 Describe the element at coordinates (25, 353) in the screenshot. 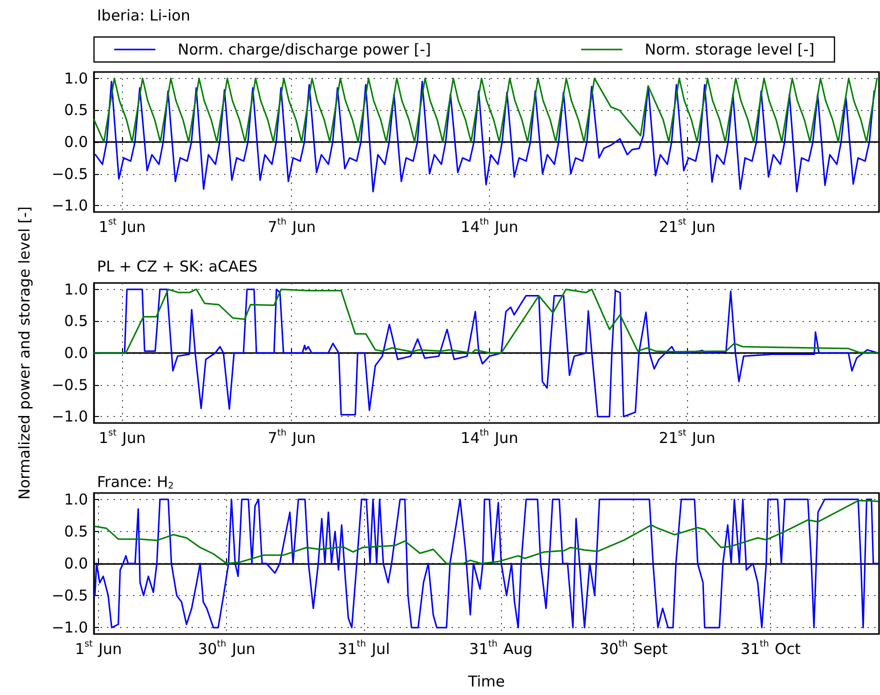

I see `y-axis-title: Normalized power and storage level [-]` at that location.